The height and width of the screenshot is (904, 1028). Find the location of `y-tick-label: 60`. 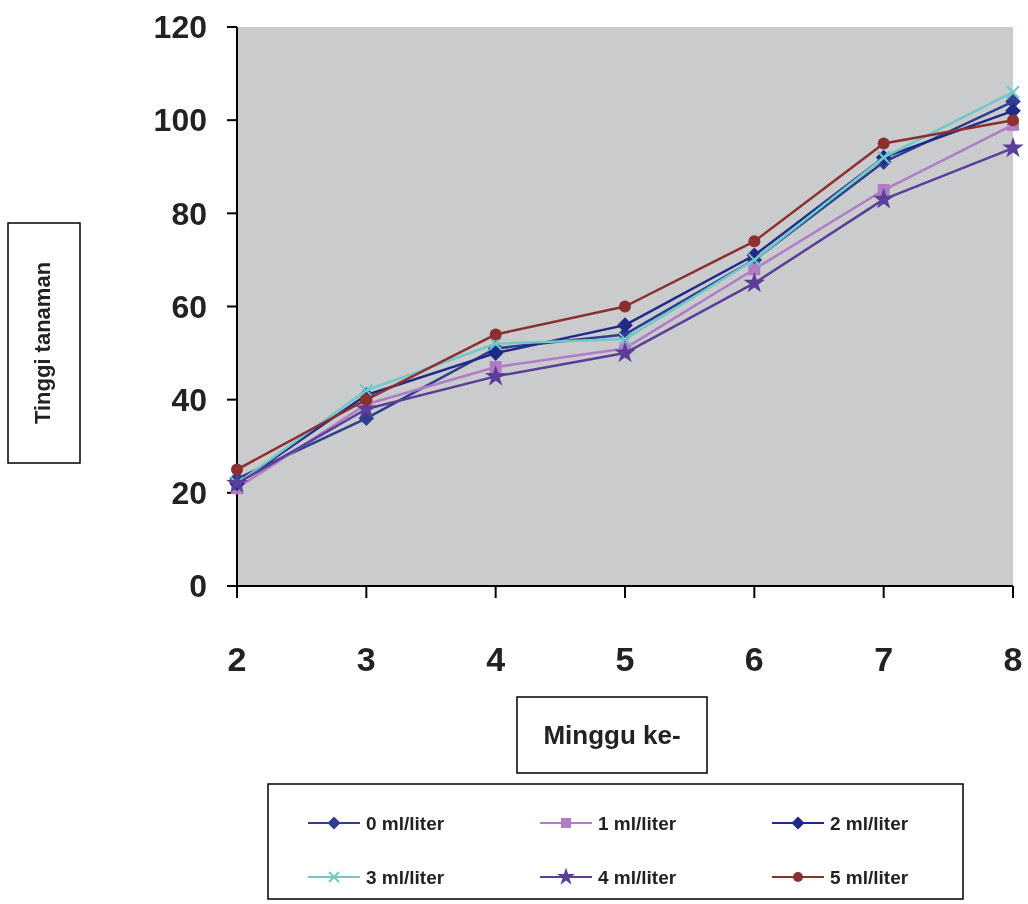

y-tick-label: 60 is located at coordinates (189, 306).